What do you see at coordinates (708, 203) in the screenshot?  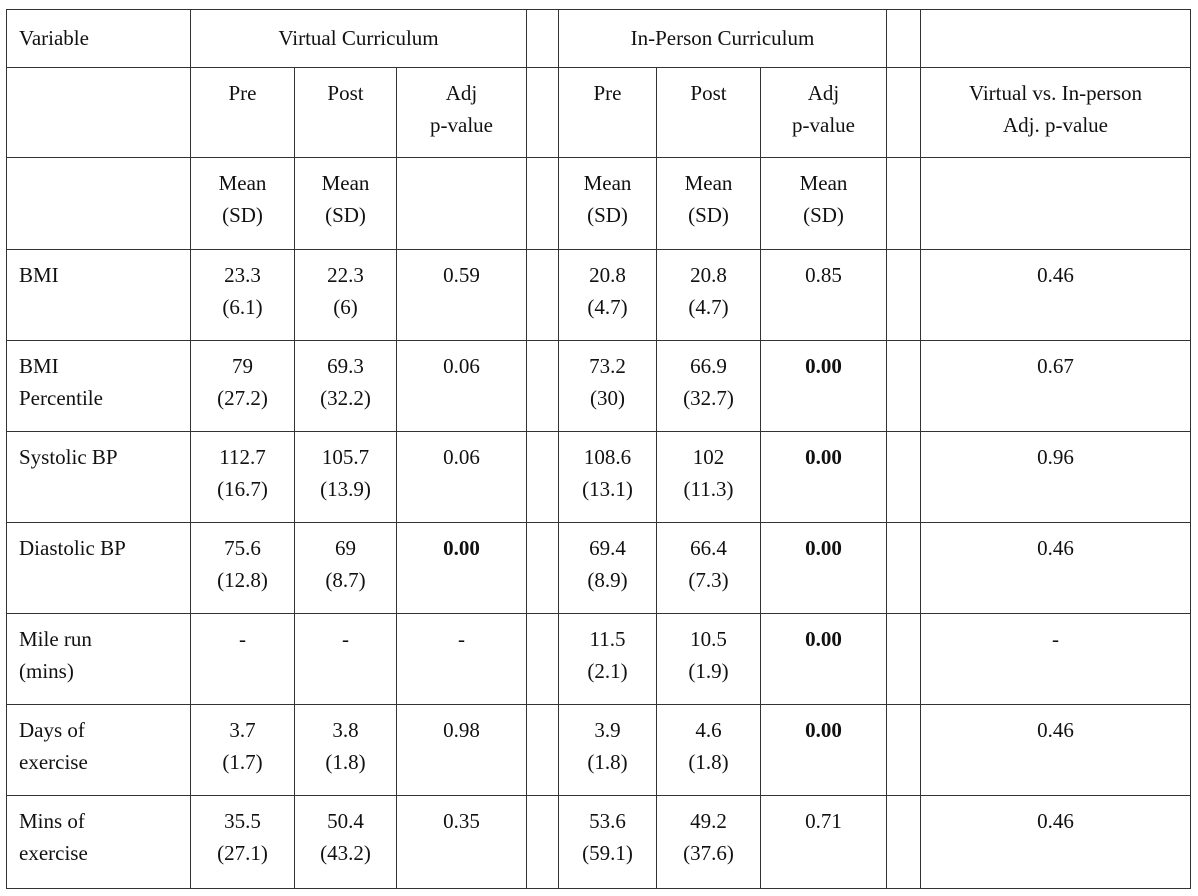 I see `header-inperson-post-stat: Mean (SD)` at bounding box center [708, 203].